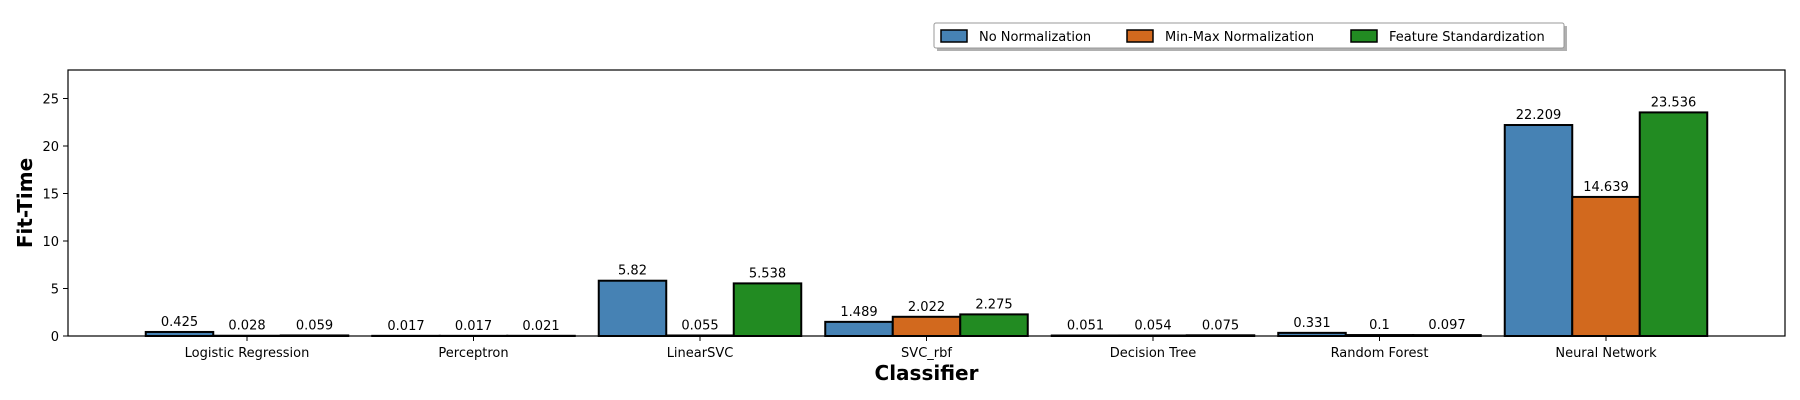 The width and height of the screenshot is (1800, 400). What do you see at coordinates (1153, 353) in the screenshot?
I see `x-tick-label: Decision Tree` at bounding box center [1153, 353].